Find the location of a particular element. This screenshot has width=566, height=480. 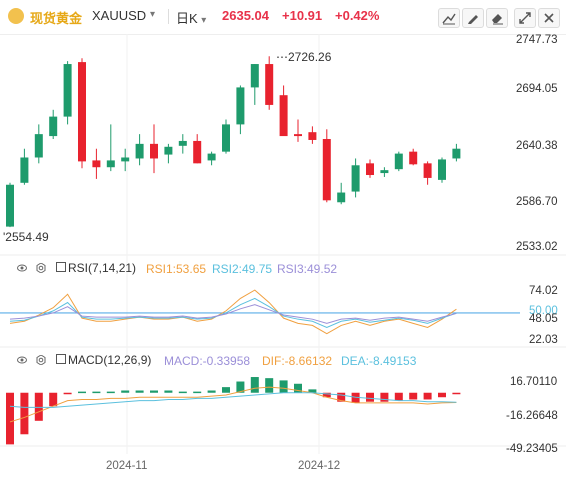

symbol-name: 现货黄金 is located at coordinates (56, 18).